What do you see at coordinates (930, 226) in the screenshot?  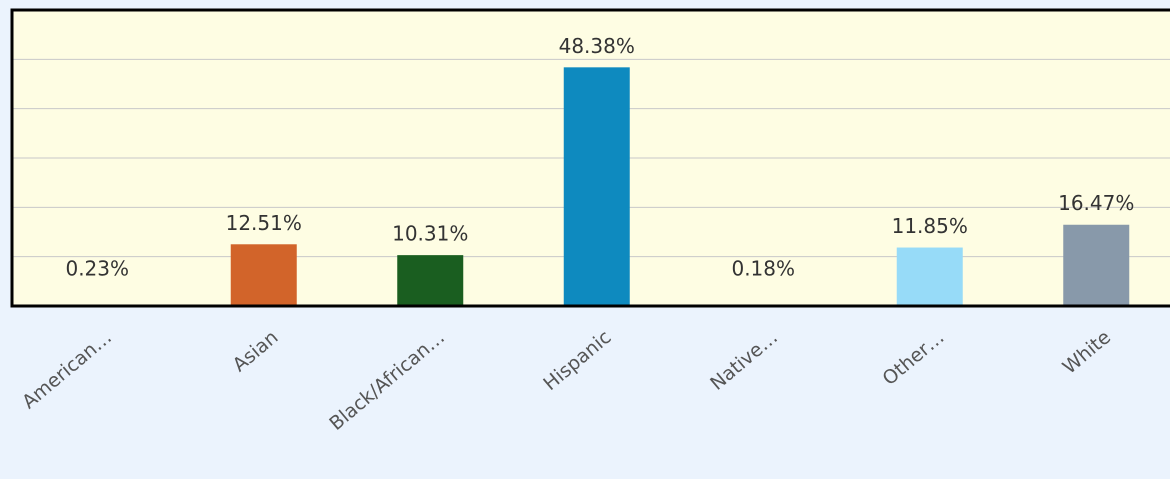 I see `value-label: 11.85%` at bounding box center [930, 226].